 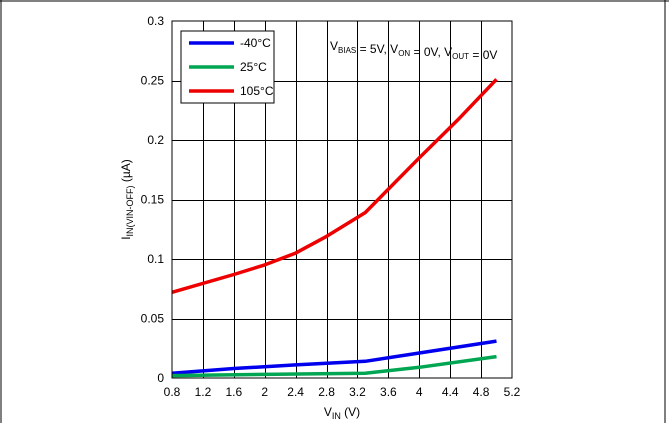 What do you see at coordinates (481, 392) in the screenshot?
I see `x-tick-label: 4.8` at bounding box center [481, 392].